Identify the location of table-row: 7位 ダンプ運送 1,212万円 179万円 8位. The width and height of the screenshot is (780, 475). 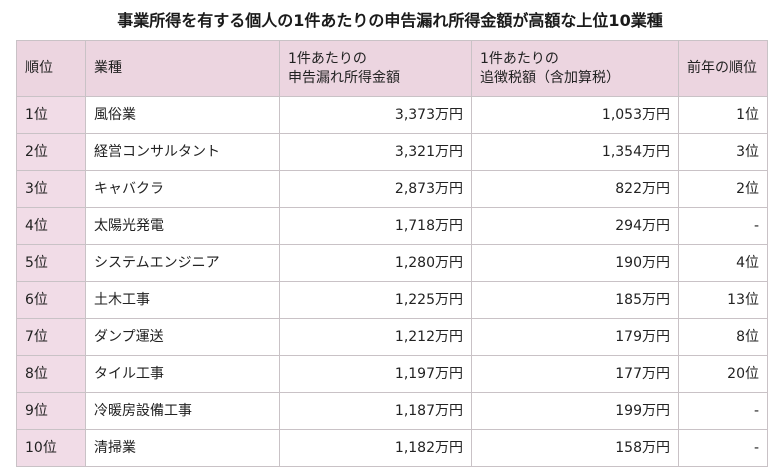
(392, 337).